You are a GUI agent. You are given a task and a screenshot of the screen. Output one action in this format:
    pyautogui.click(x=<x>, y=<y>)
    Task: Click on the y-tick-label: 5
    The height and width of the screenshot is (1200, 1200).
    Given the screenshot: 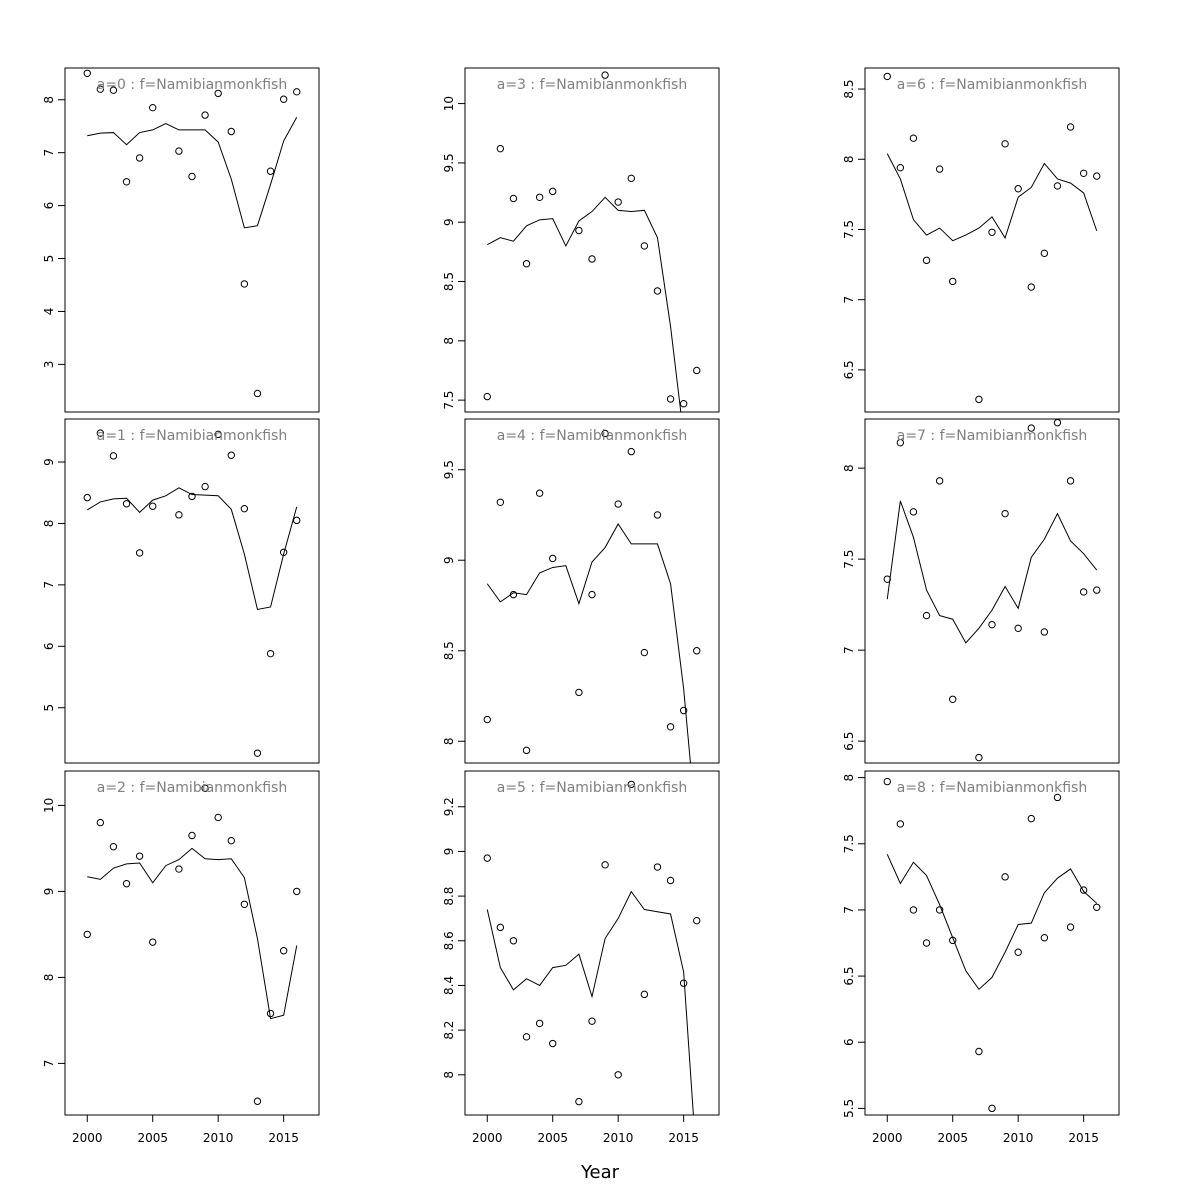 What is the action you would take?
    pyautogui.click(x=49, y=708)
    